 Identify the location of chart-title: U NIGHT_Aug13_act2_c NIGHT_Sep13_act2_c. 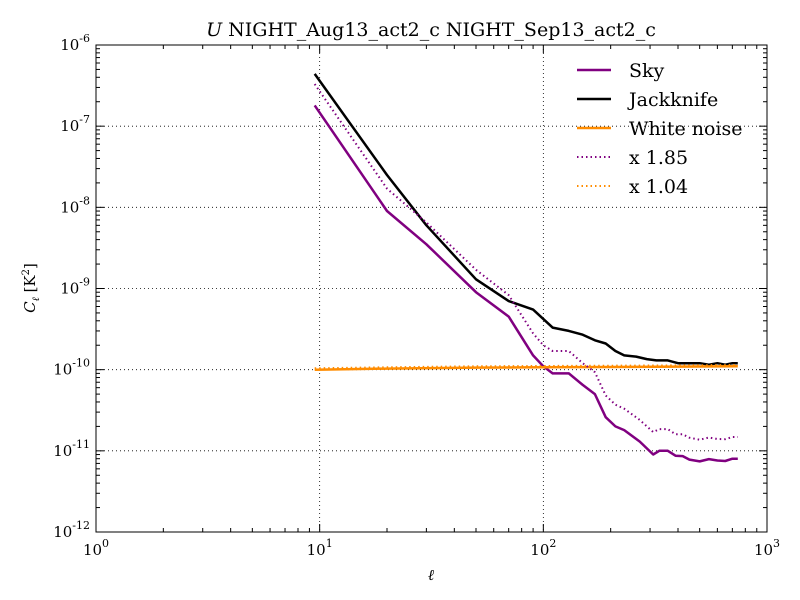
(431, 30).